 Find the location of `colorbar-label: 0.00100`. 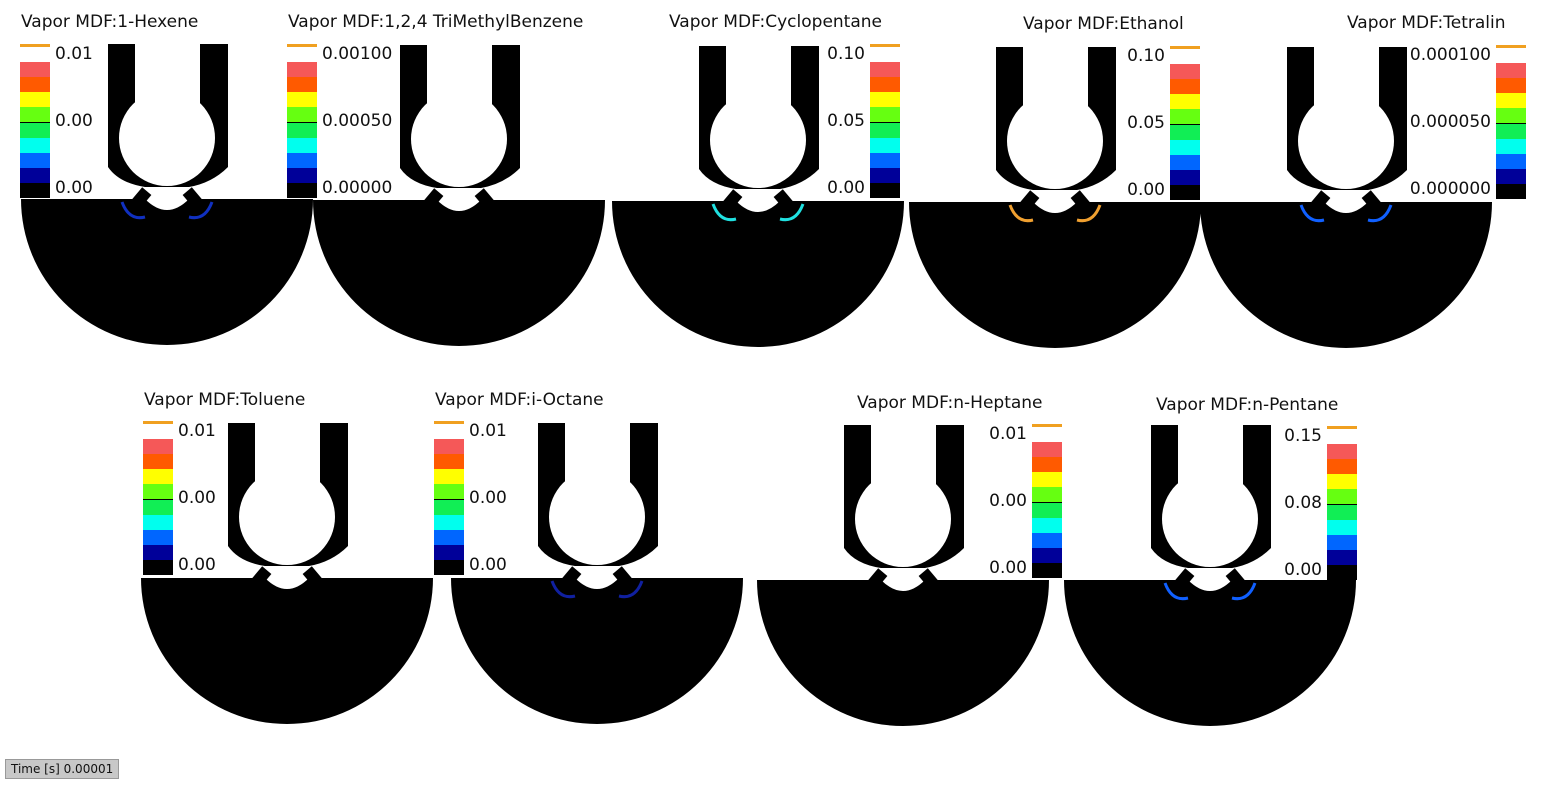

colorbar-label: 0.00100 is located at coordinates (357, 54).